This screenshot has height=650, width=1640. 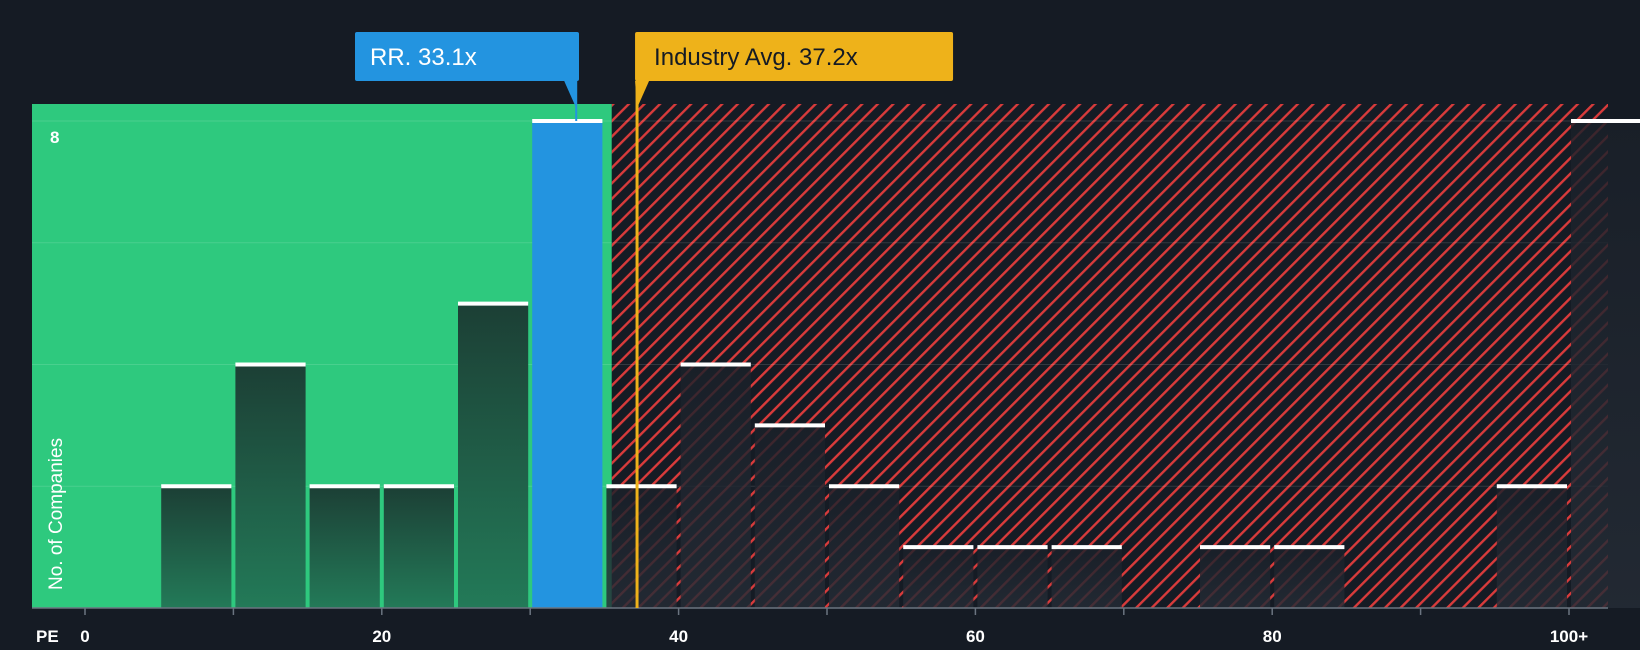 I want to click on x-tick-label: 20, so click(x=381, y=636).